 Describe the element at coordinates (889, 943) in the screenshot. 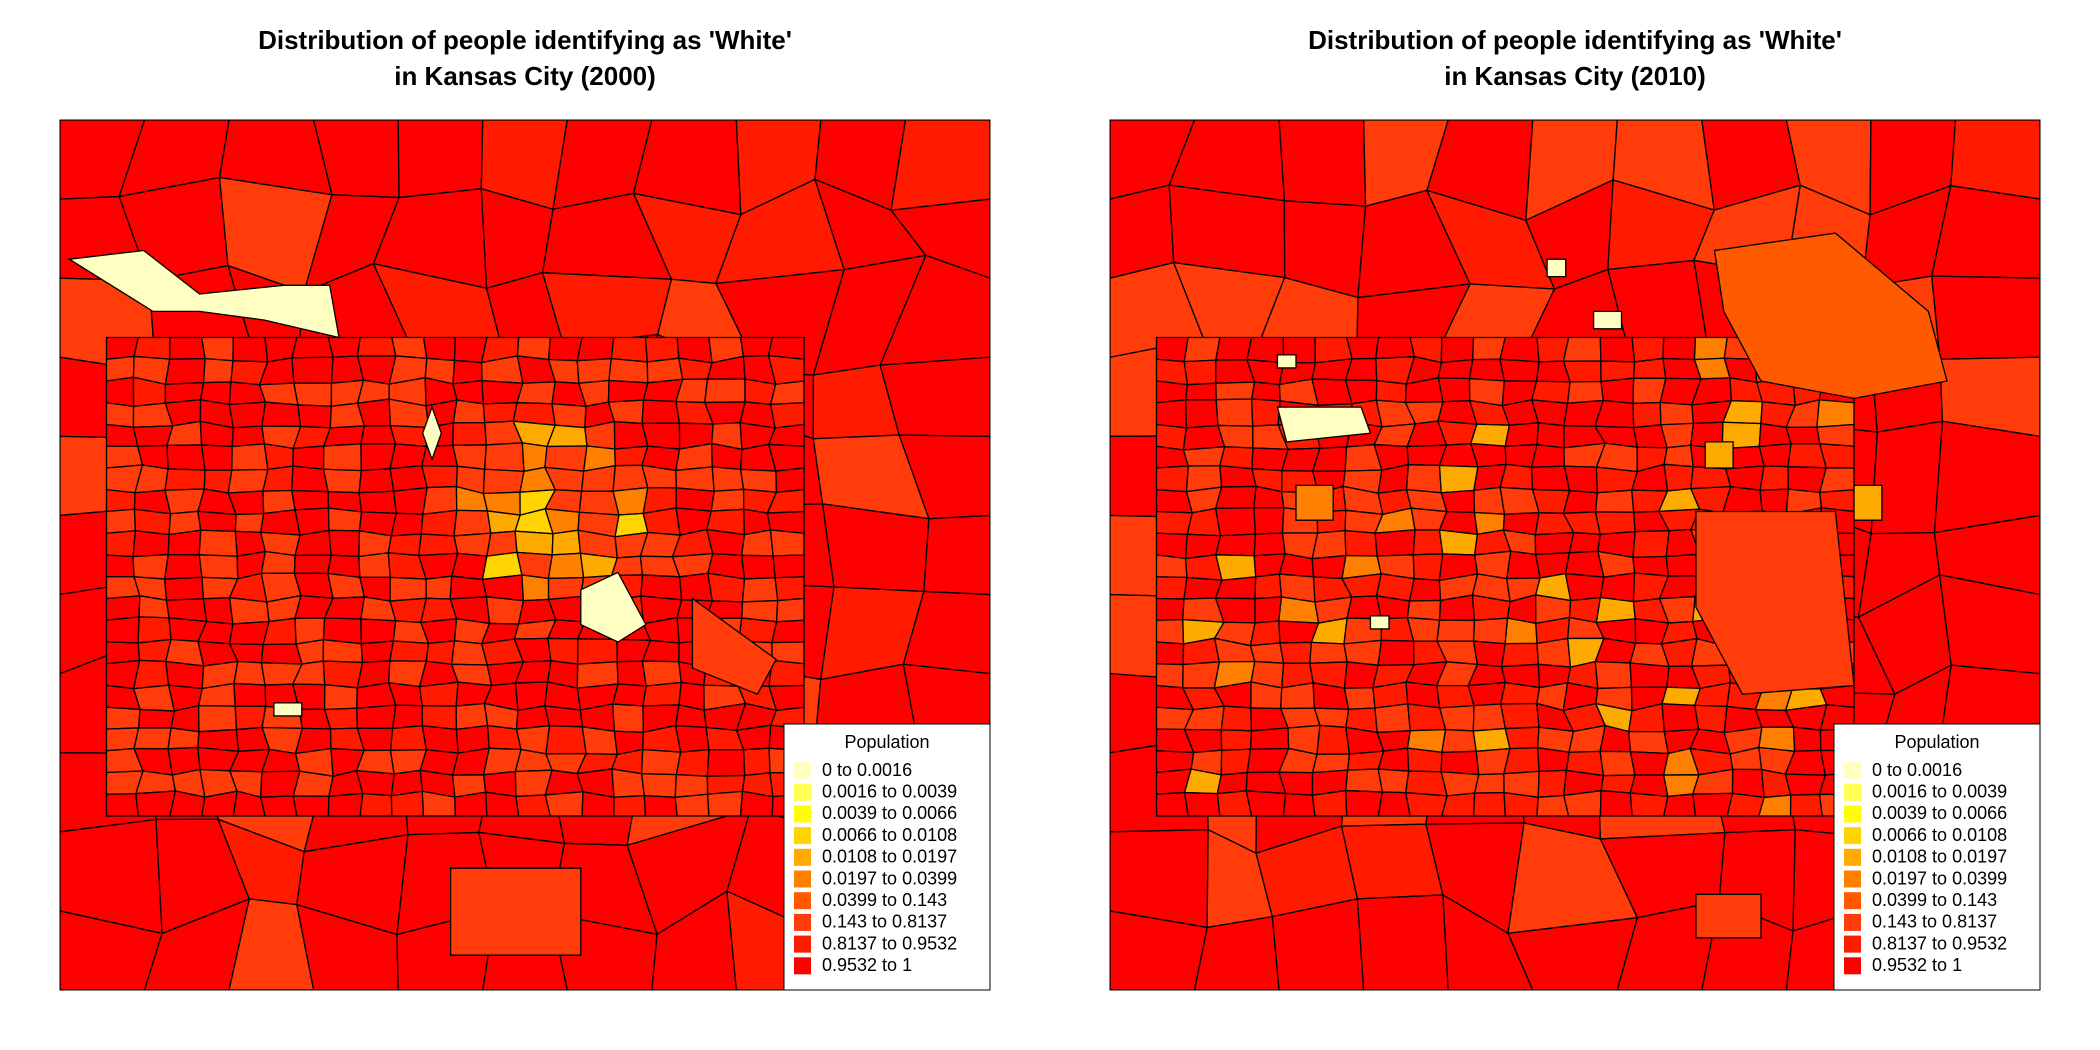

I see `legend-label: 0.8137 to 0.9532` at that location.